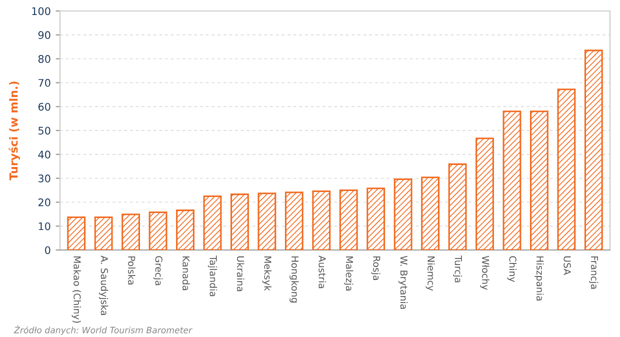 The height and width of the screenshot is (337, 620). I want to click on y-axis-title: Turyści (w mln.), so click(14, 131).